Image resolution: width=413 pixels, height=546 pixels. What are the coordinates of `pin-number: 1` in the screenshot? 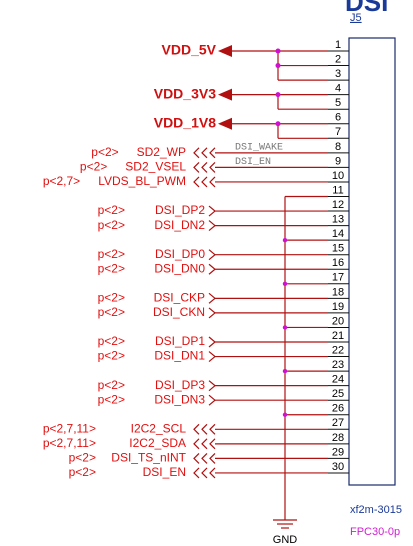 It's located at (338, 45).